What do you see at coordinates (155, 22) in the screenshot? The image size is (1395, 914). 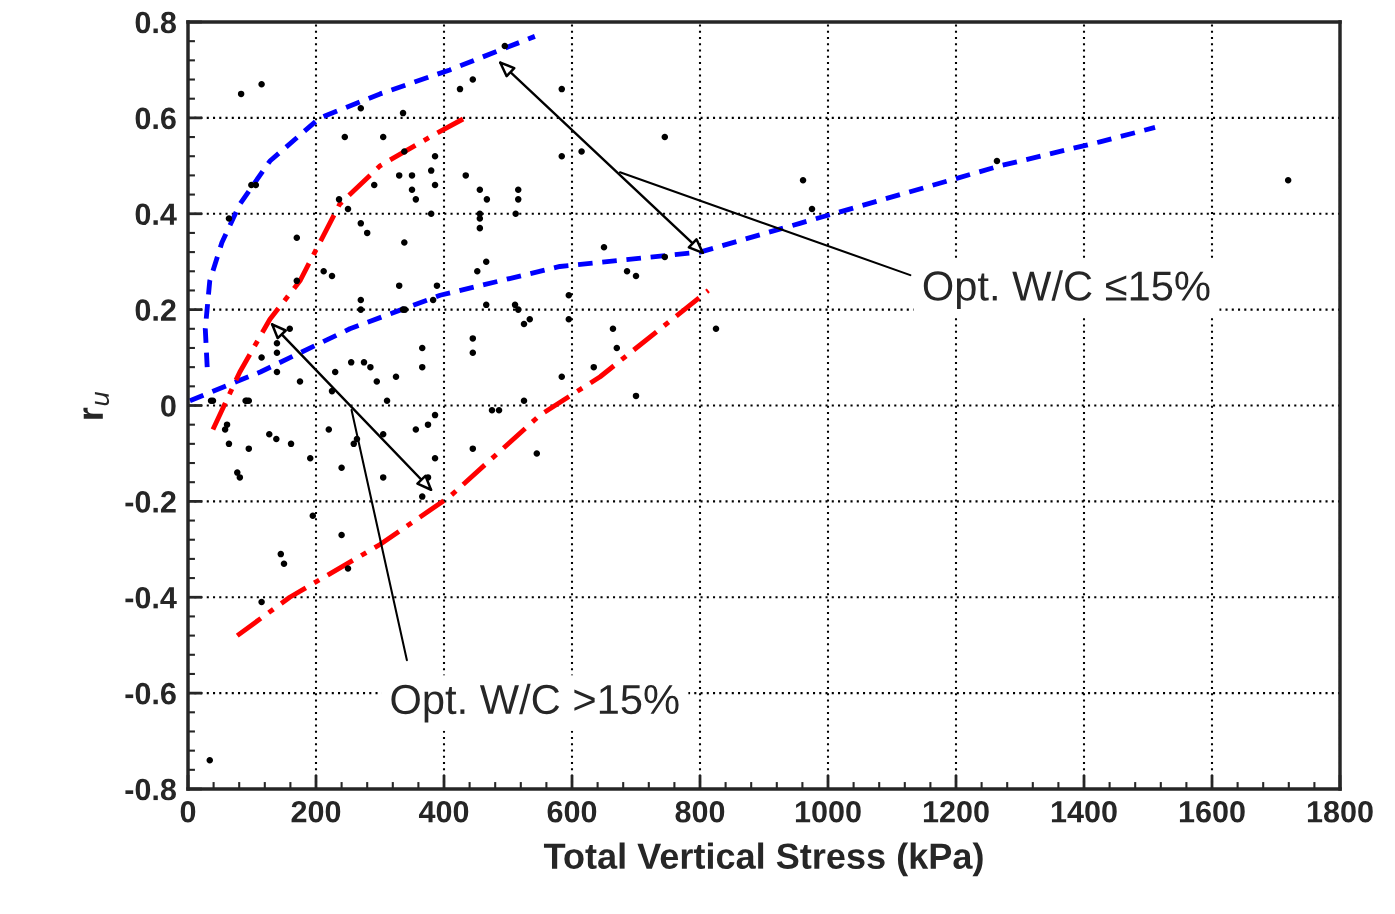 I see `y-tick-label: 0.8` at bounding box center [155, 22].